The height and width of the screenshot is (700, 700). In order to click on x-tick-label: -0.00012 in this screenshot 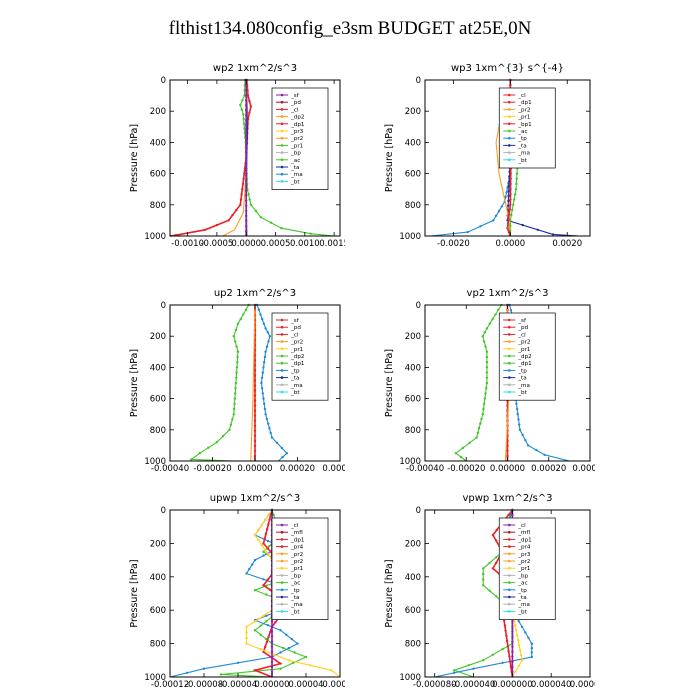, I will do `click(170, 685)`.